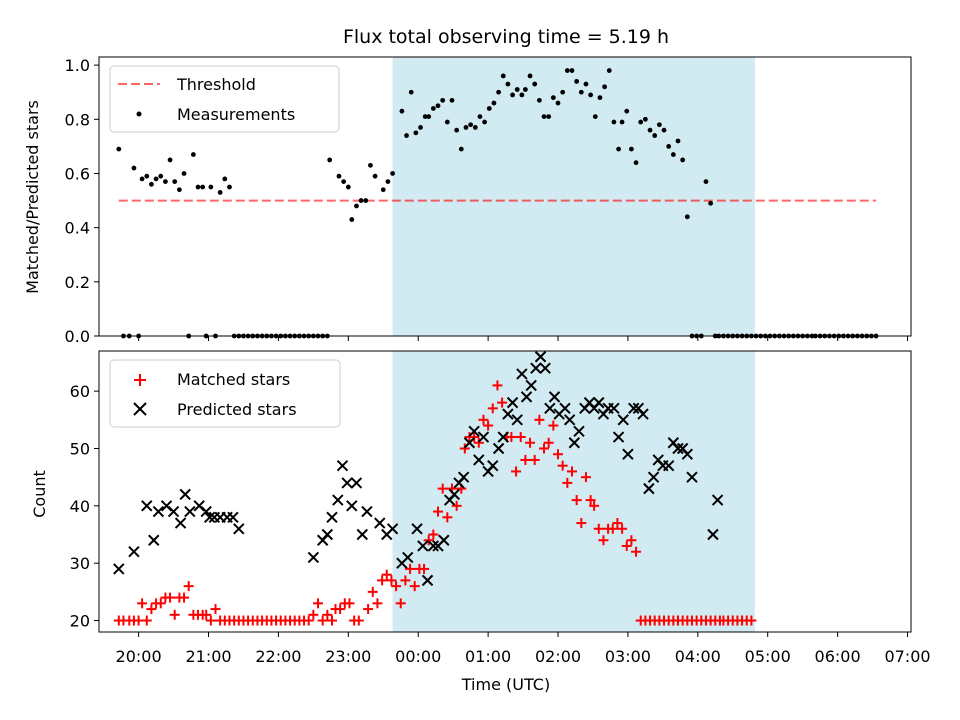 This screenshot has width=960, height=720. Describe the element at coordinates (82, 201) in the screenshot. I see `top-y-axis: 0.0 0.2 0.4 0.6 0.8 1.0` at that location.